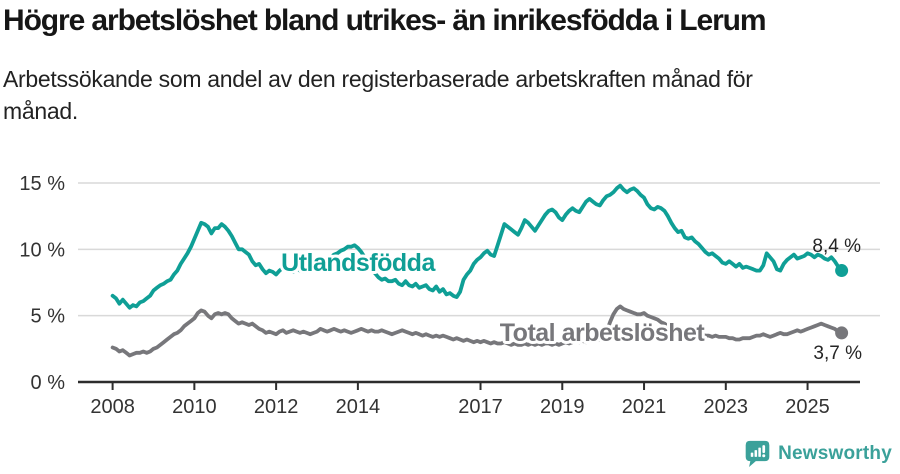 The image size is (900, 474). What do you see at coordinates (48, 317) in the screenshot?
I see `y-axis-label-5: 5 %` at bounding box center [48, 317].